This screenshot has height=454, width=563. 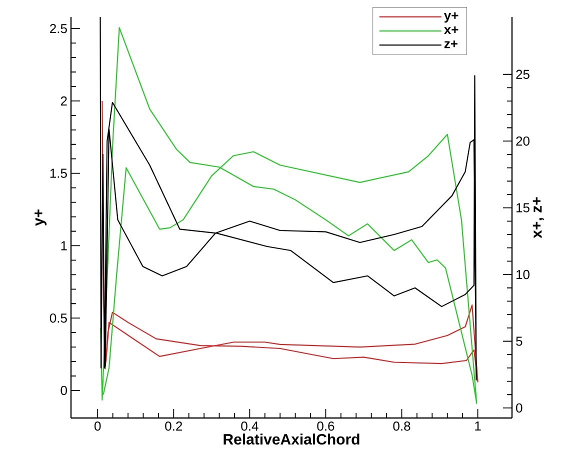 What do you see at coordinates (292, 439) in the screenshot?
I see `x-axis-title: RelativeAxialChord` at bounding box center [292, 439].